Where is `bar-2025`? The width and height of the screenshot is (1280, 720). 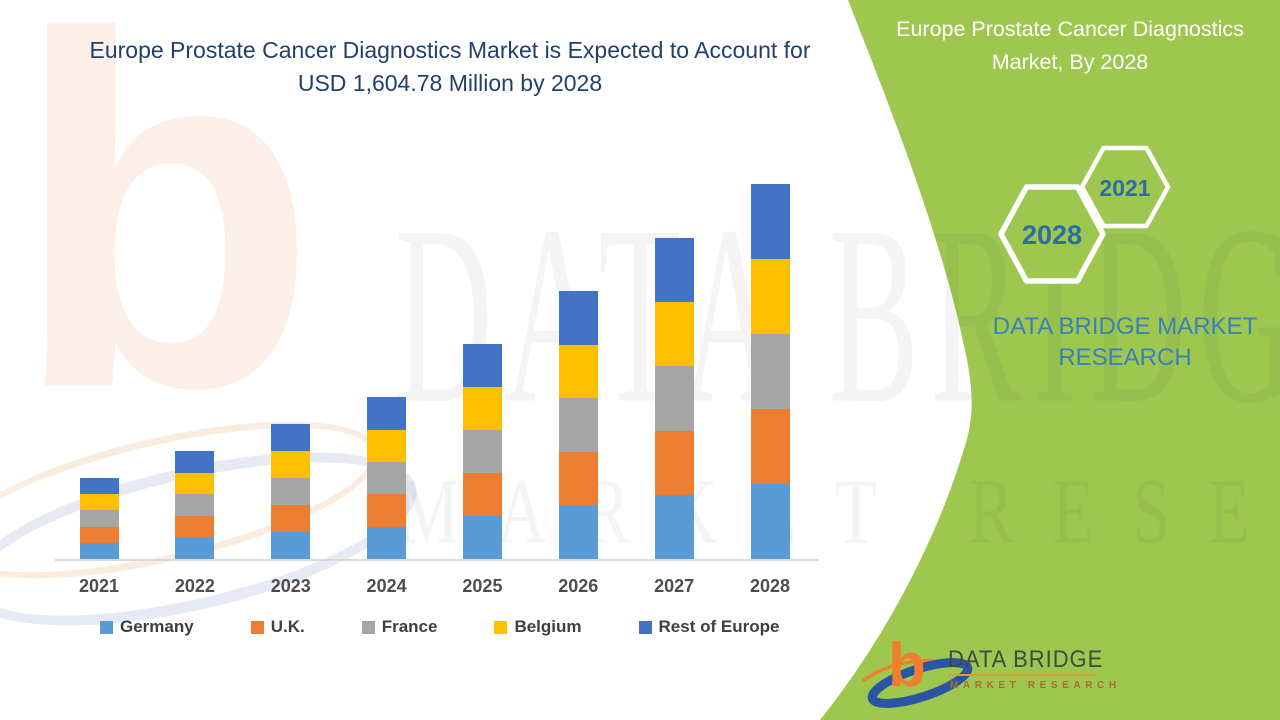 bar-2025 is located at coordinates (482, 451).